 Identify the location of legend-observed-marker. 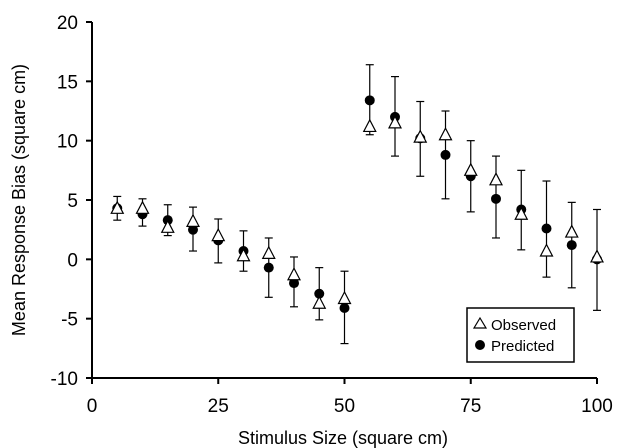
(480, 322).